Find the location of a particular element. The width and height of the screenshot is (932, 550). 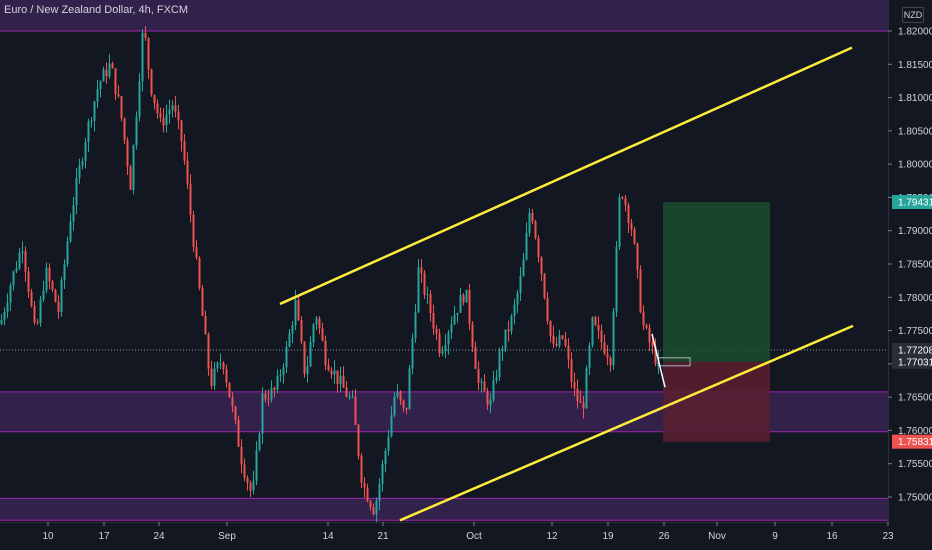

price-tick-label: 1.80000 is located at coordinates (915, 165).